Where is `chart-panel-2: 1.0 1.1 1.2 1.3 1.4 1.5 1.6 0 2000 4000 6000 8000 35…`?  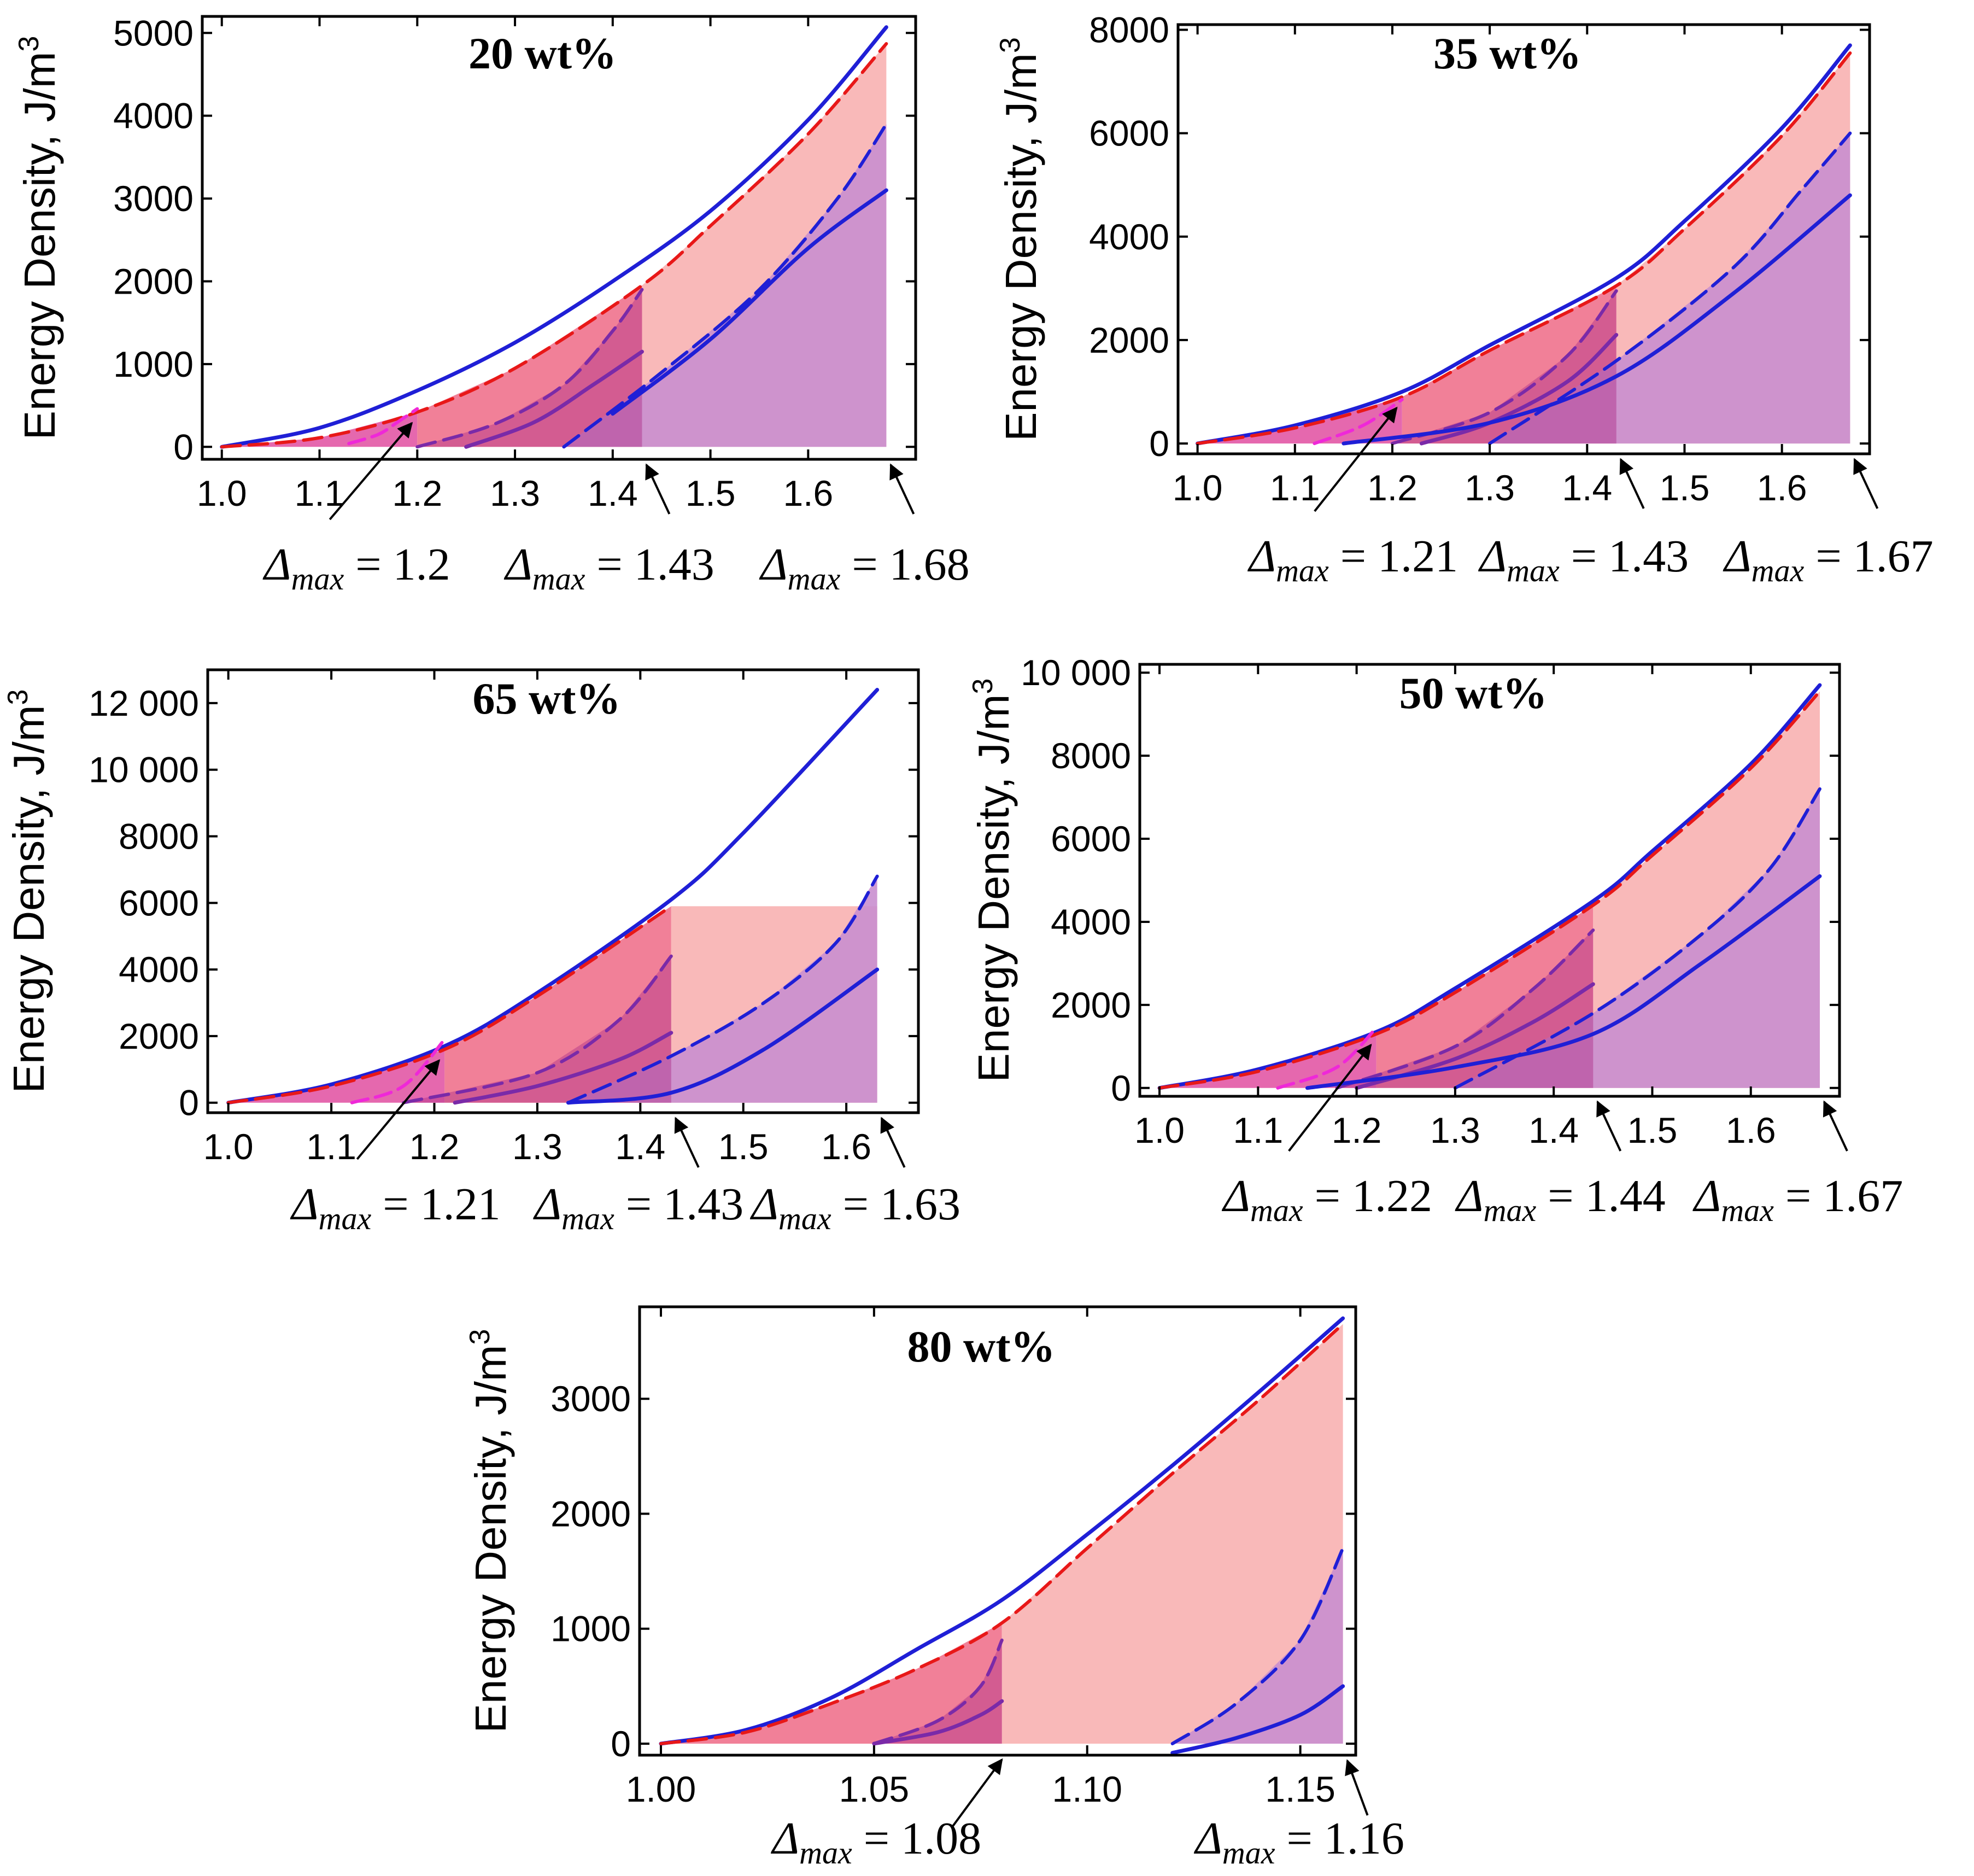 chart-panel-2: 1.0 1.1 1.2 1.3 1.4 1.5 1.6 0 2000 4000 6000 8000 35… is located at coordinates (1464, 298).